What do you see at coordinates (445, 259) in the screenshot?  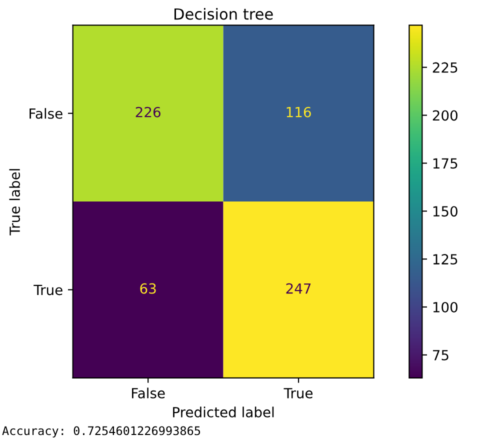 I see `color-bar-label: 125` at bounding box center [445, 259].